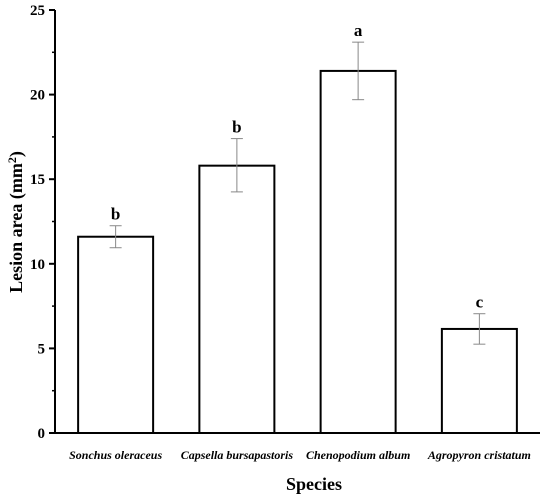  Describe the element at coordinates (42, 349) in the screenshot. I see `y-tick-label: 5` at that location.